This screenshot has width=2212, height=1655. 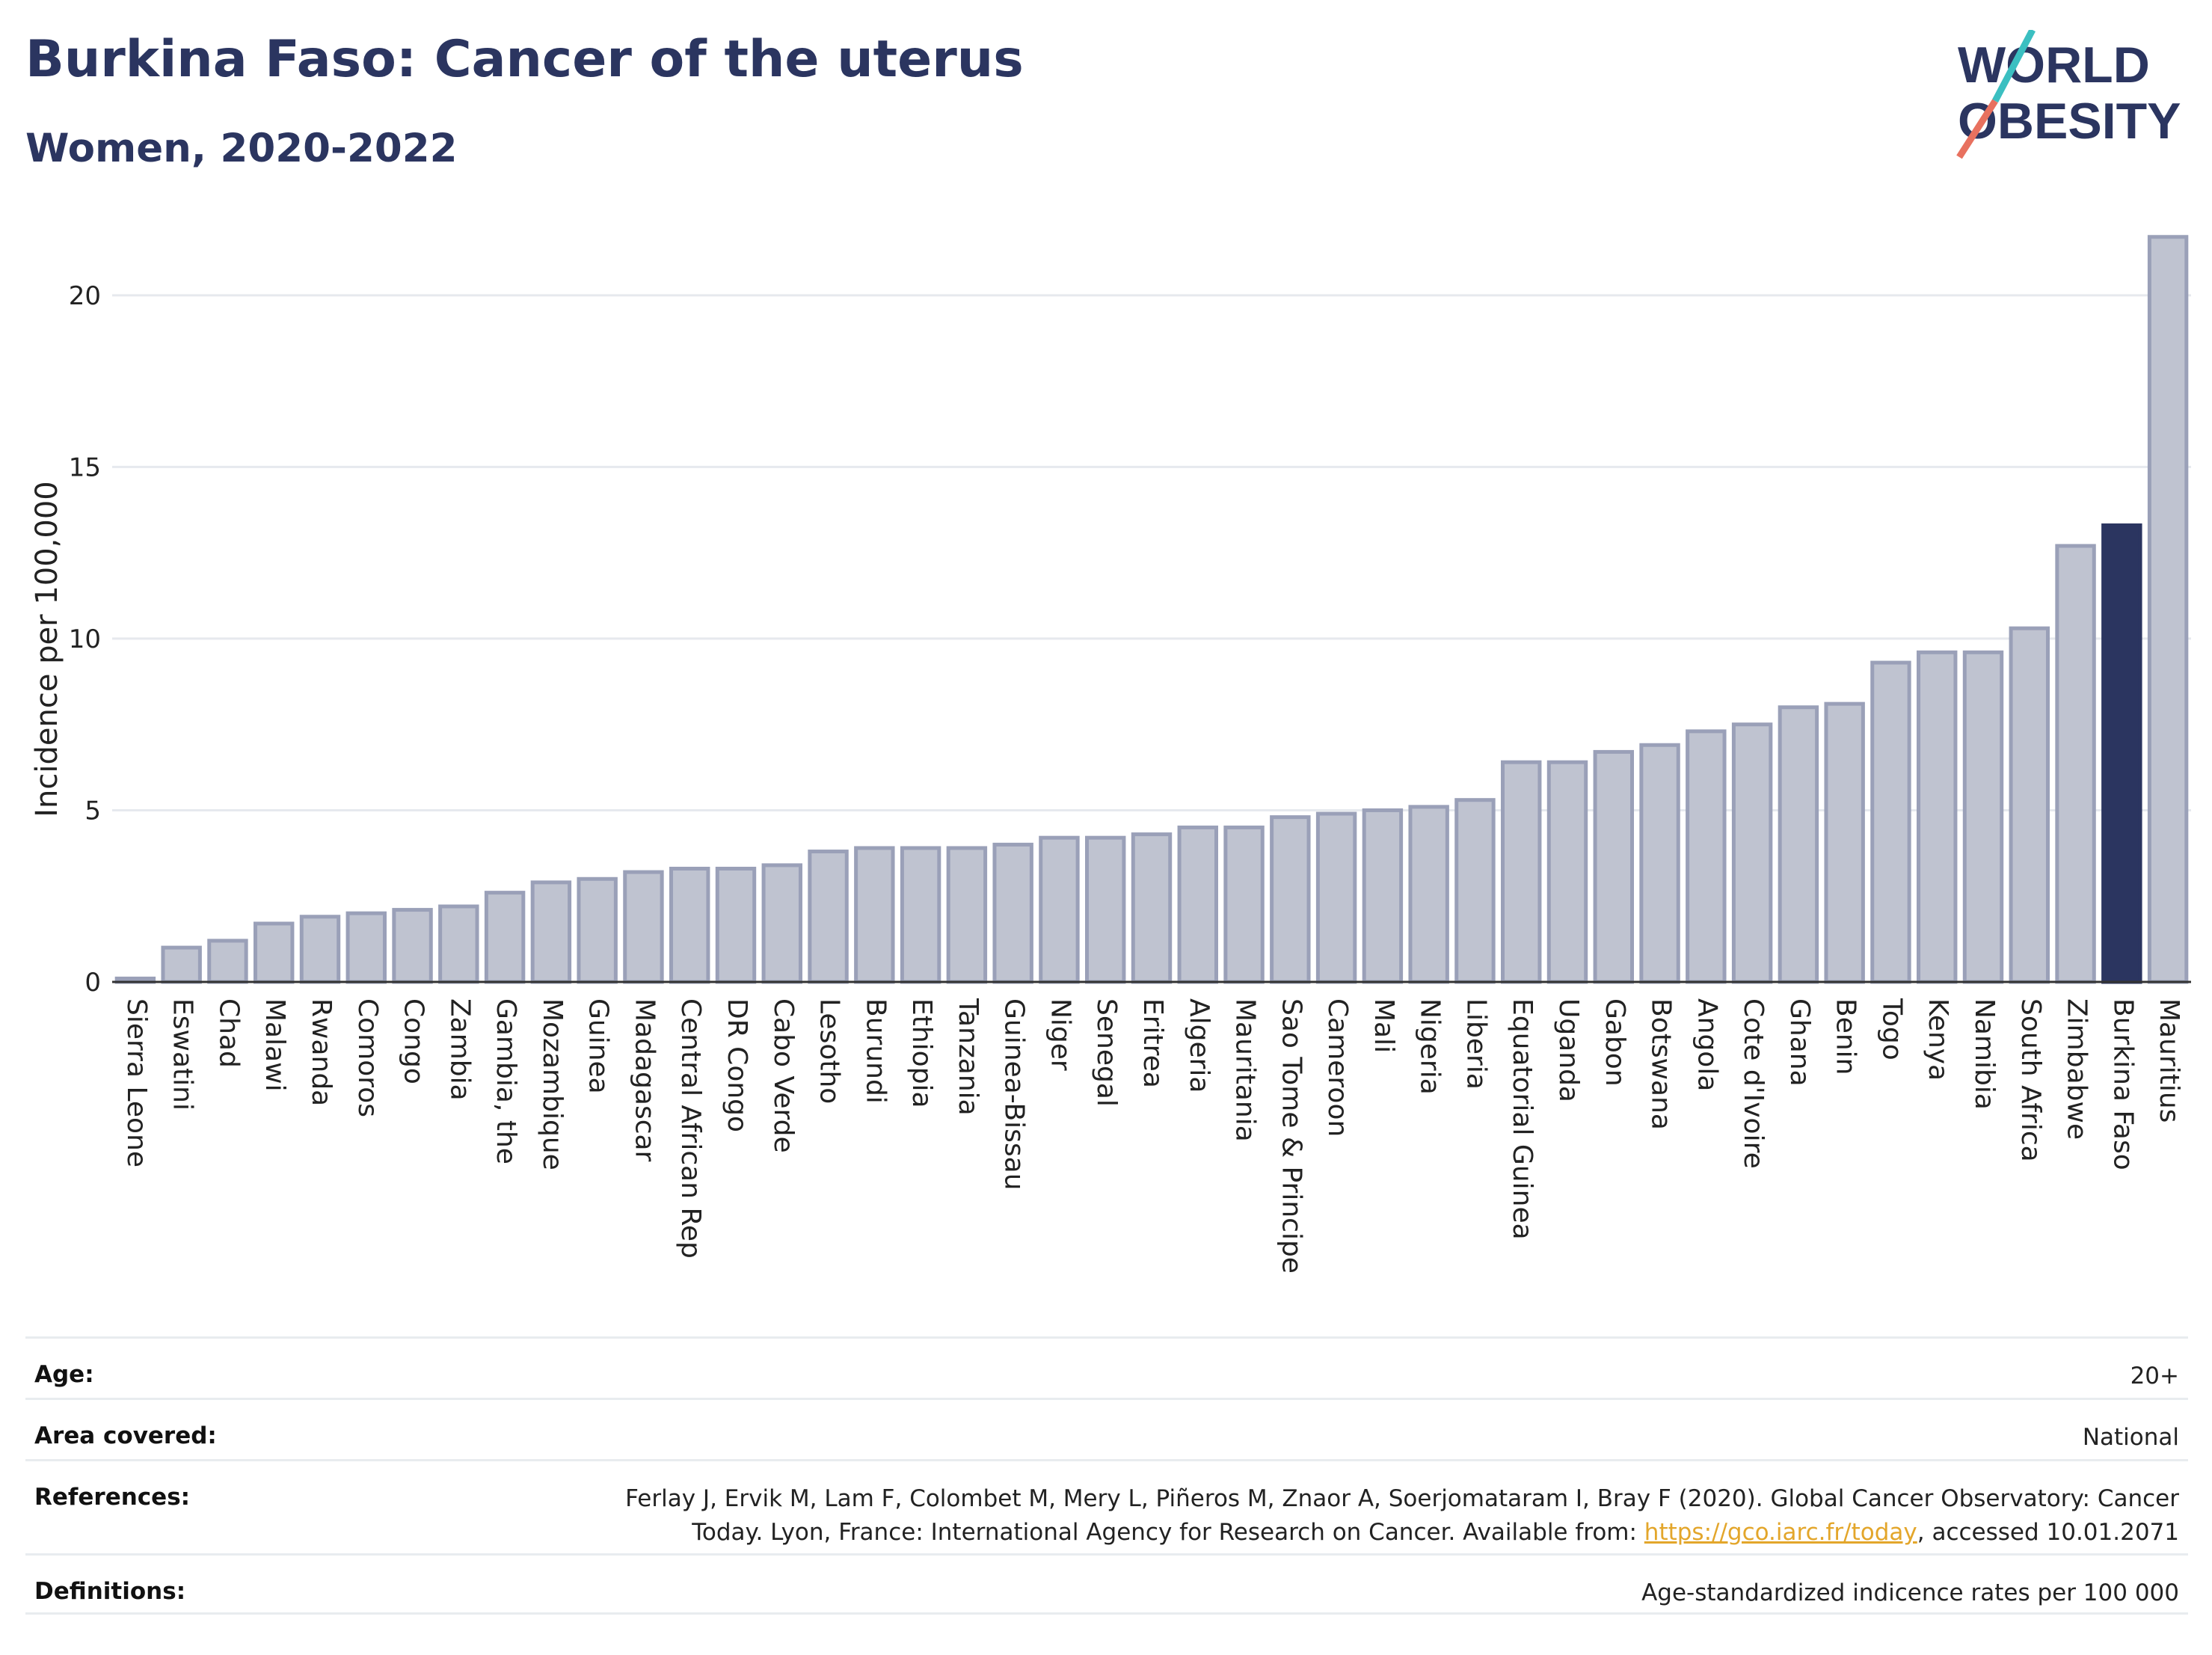 I want to click on x-tick-label: South Africa, so click(x=2030, y=1080).